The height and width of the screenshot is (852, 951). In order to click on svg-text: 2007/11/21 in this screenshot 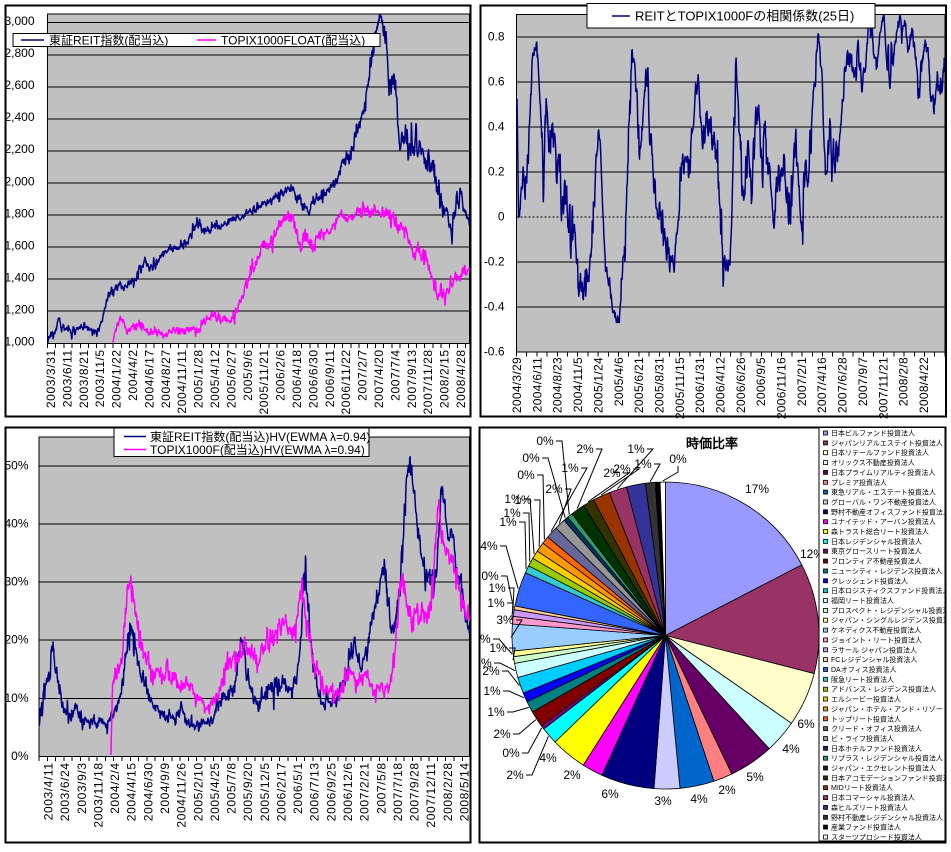, I will do `click(883, 388)`.